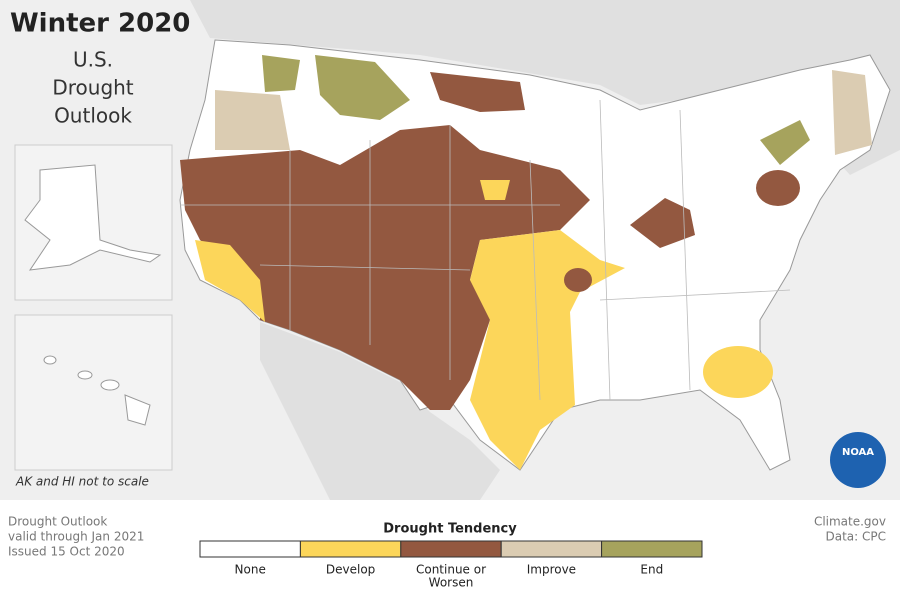 Image resolution: width=900 pixels, height=591 pixels. Describe the element at coordinates (93, 60) in the screenshot. I see `subtitle-line: U.S.` at that location.